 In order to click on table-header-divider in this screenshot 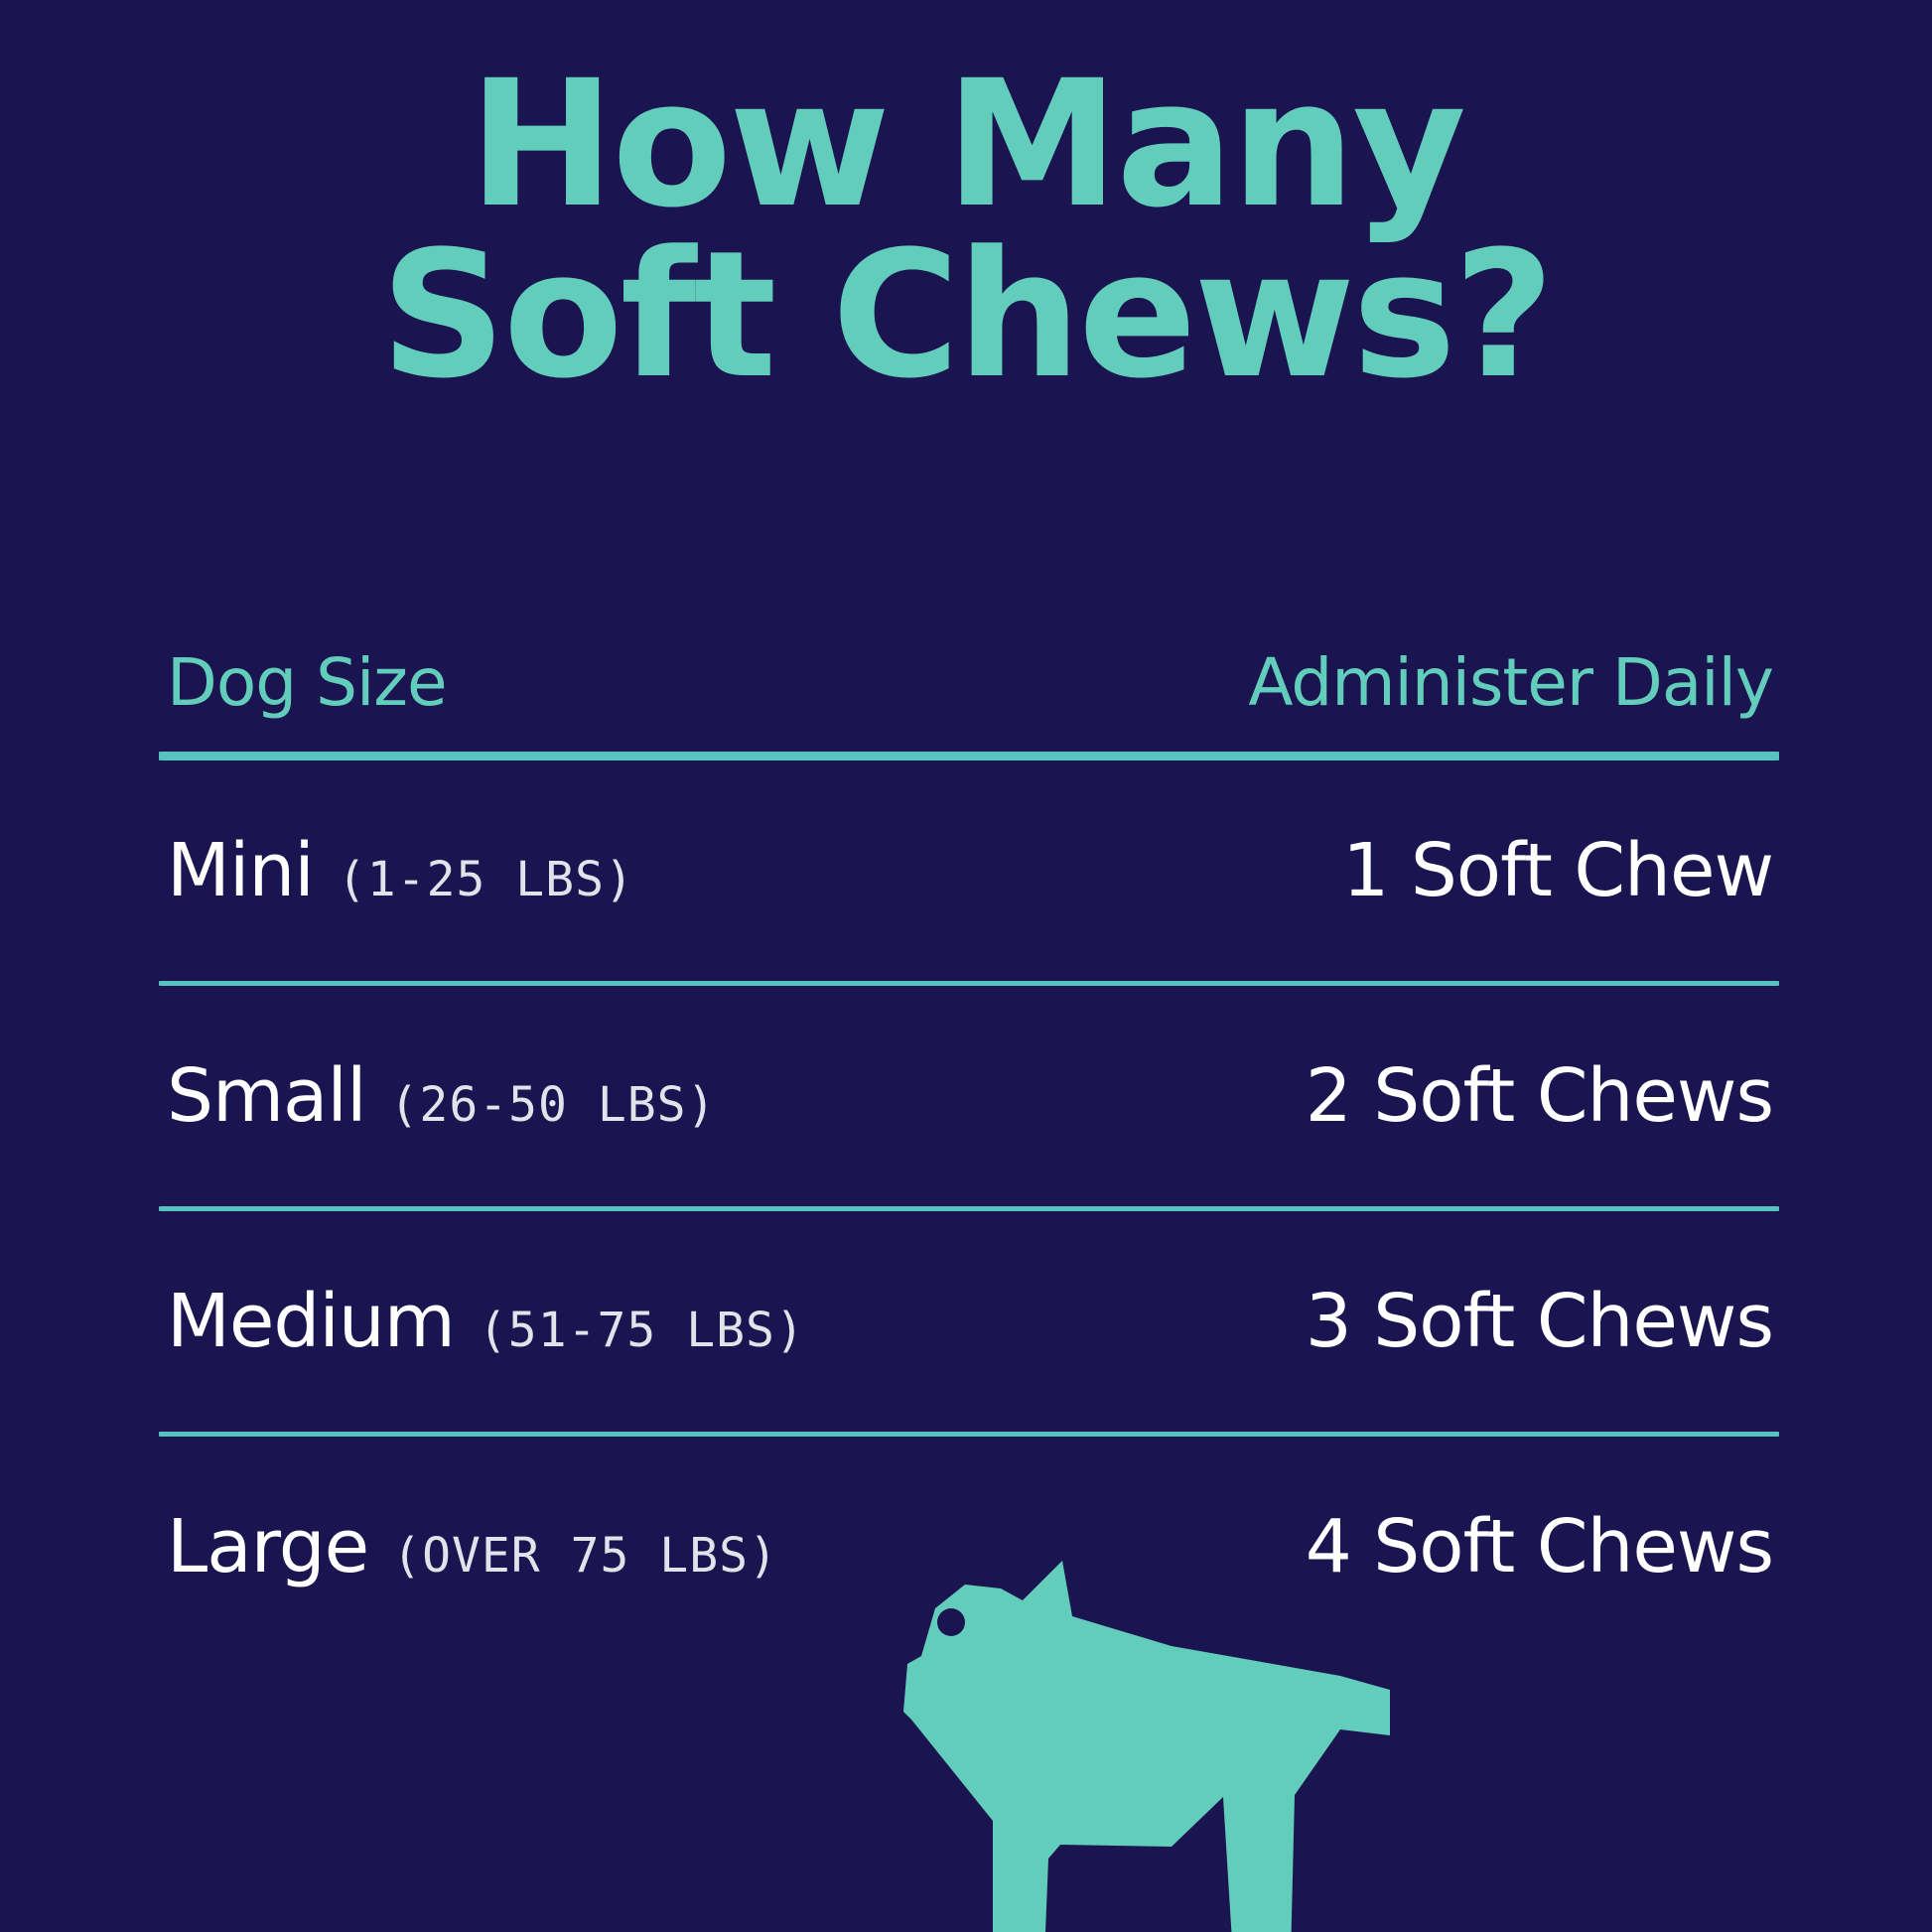, I will do `click(969, 756)`.